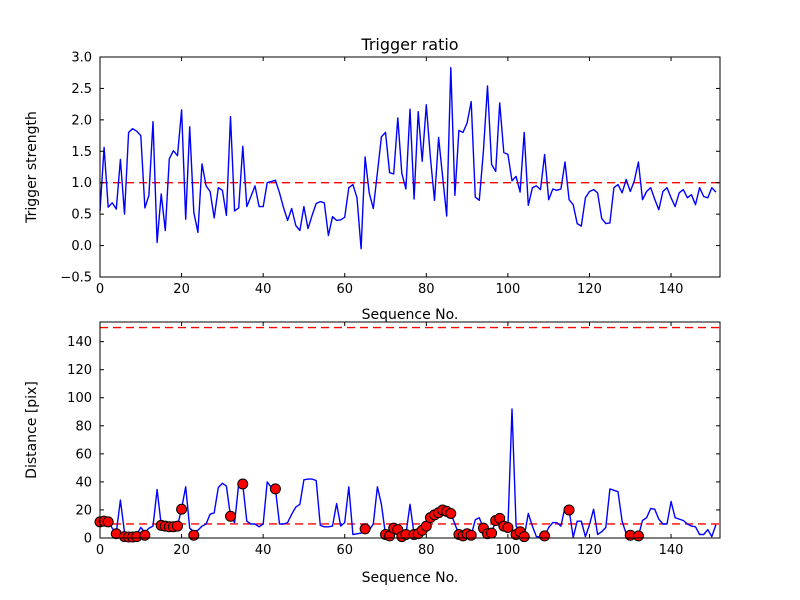 Image resolution: width=800 pixels, height=600 pixels. I want to click on y-tick-label: 3.0, so click(81, 58).